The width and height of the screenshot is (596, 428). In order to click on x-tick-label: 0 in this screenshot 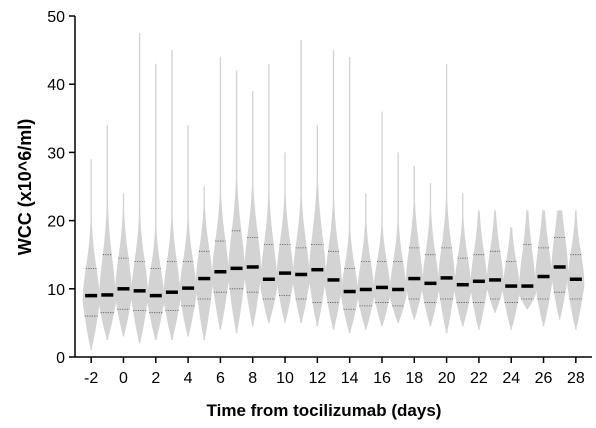, I will do `click(123, 378)`.